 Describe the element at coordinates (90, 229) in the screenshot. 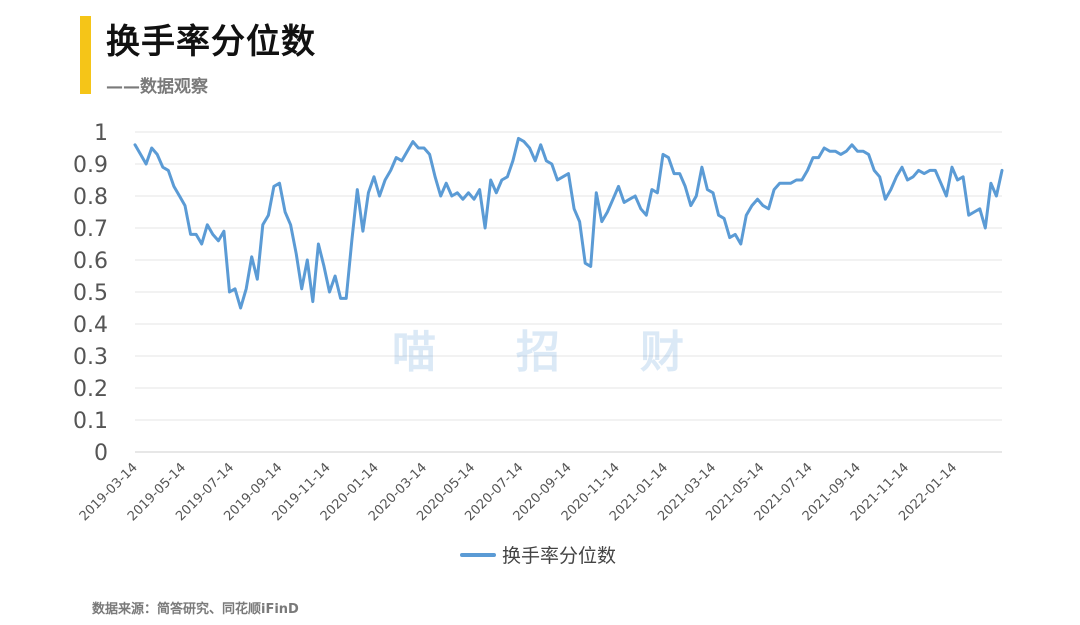

I see `y-tick-label: 0.7` at that location.